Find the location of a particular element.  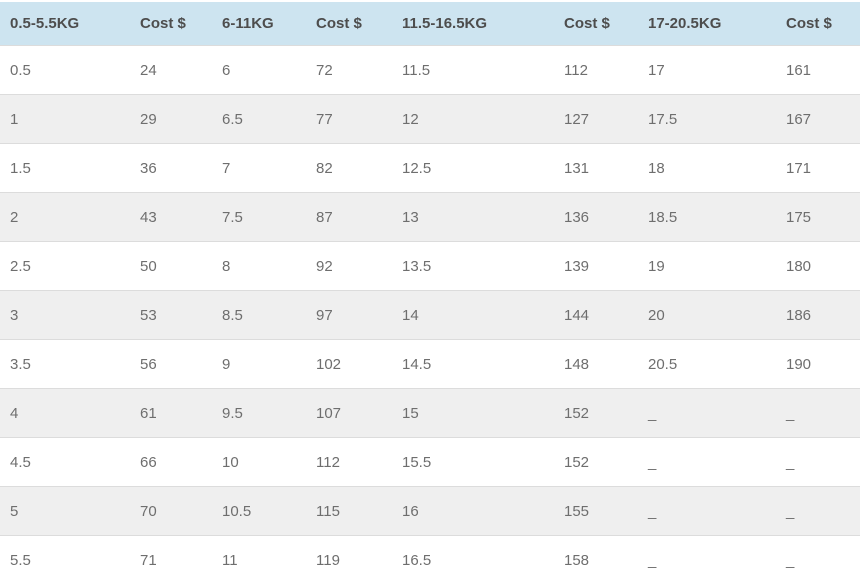

cell: 20 is located at coordinates (707, 315).